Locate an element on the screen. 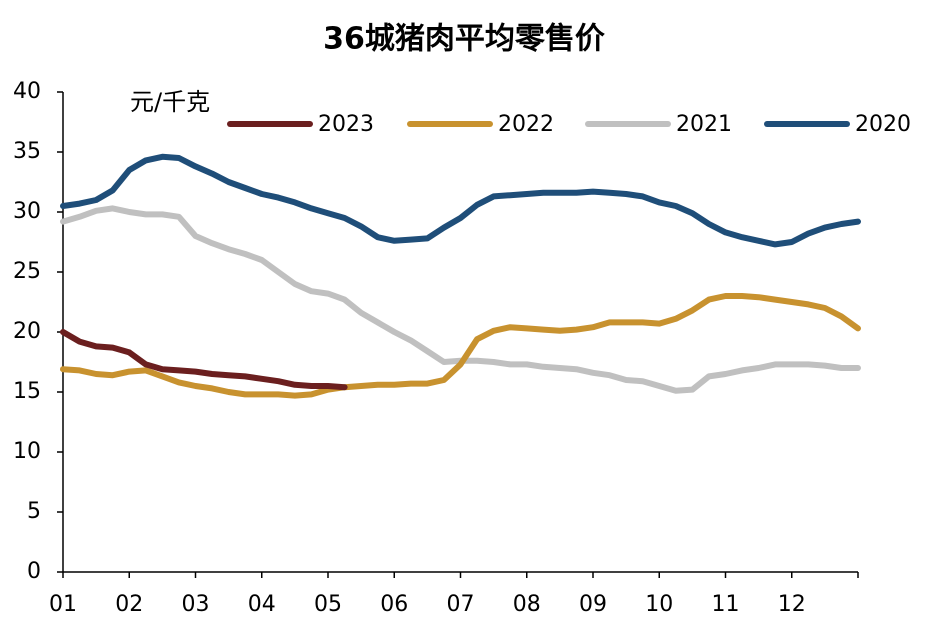 The height and width of the screenshot is (628, 928). y-tick-label: 0 is located at coordinates (34, 571).